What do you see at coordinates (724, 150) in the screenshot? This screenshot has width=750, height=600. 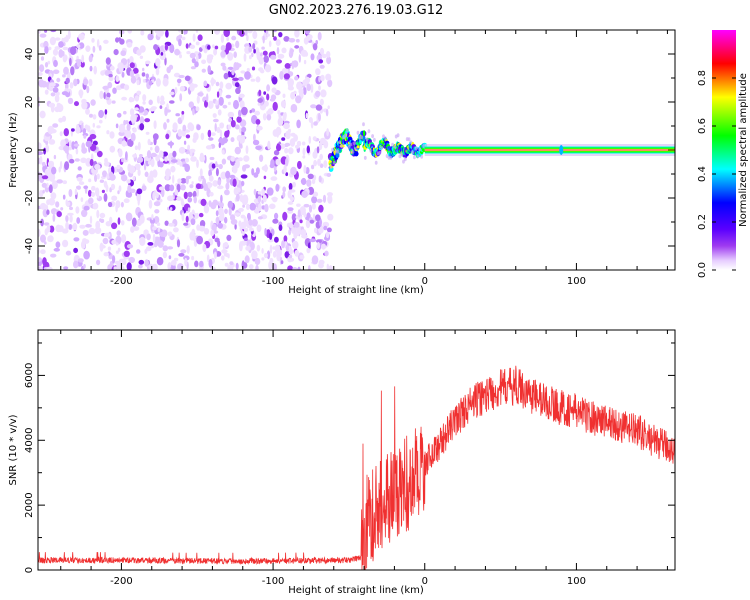 I see `colorbar-gradient` at bounding box center [724, 150].